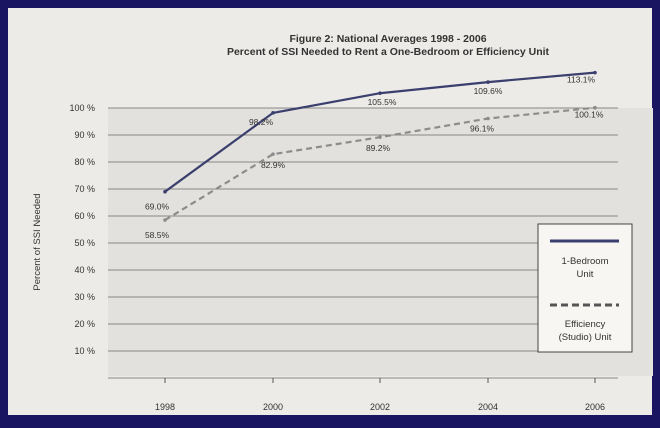  What do you see at coordinates (261, 122) in the screenshot?
I see `data-label: 98.2%` at bounding box center [261, 122].